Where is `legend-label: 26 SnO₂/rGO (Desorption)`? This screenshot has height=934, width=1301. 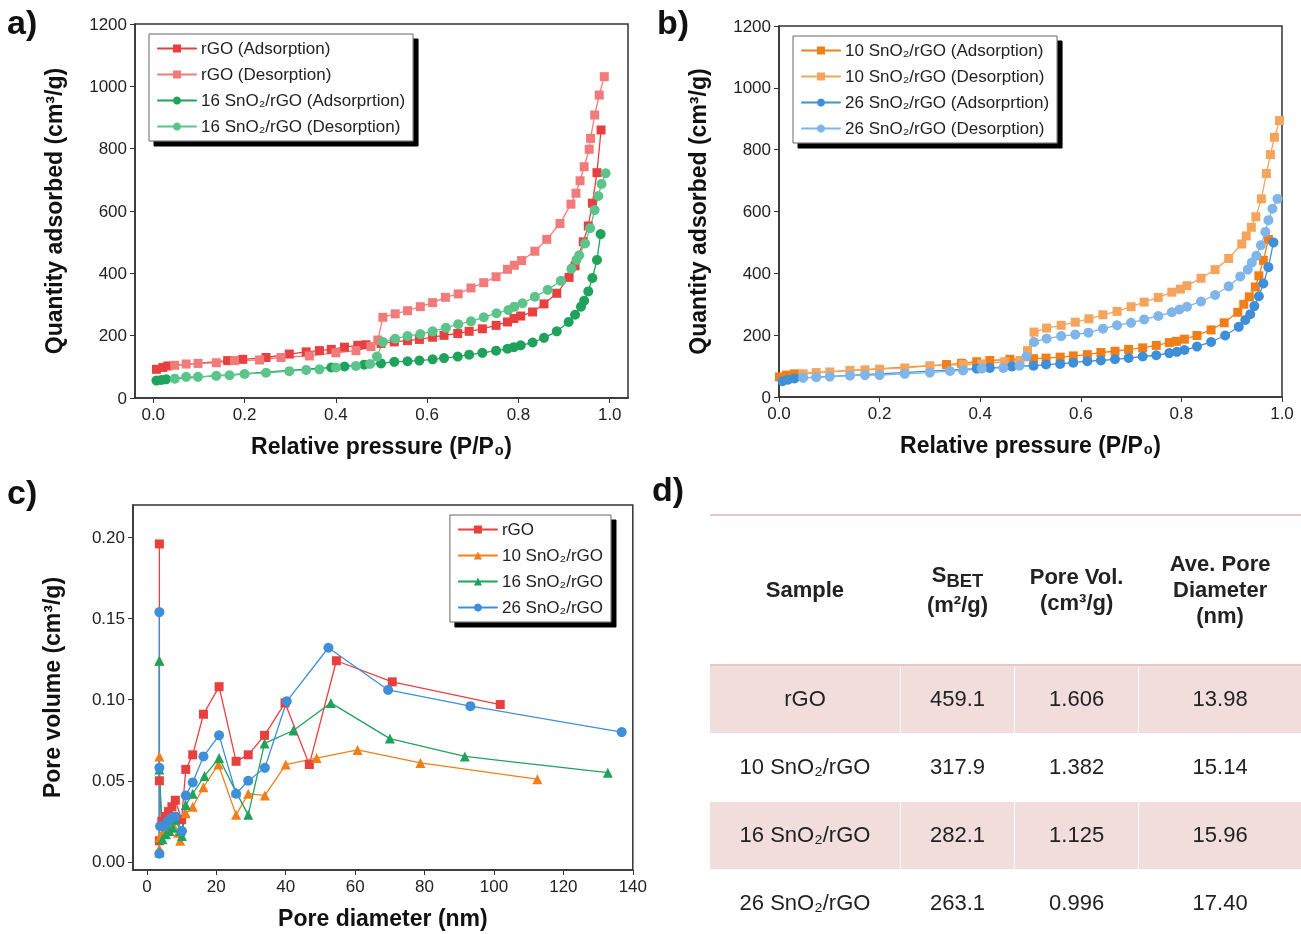
legend-label: 26 SnO₂/rGO (Desorption) is located at coordinates (945, 128).